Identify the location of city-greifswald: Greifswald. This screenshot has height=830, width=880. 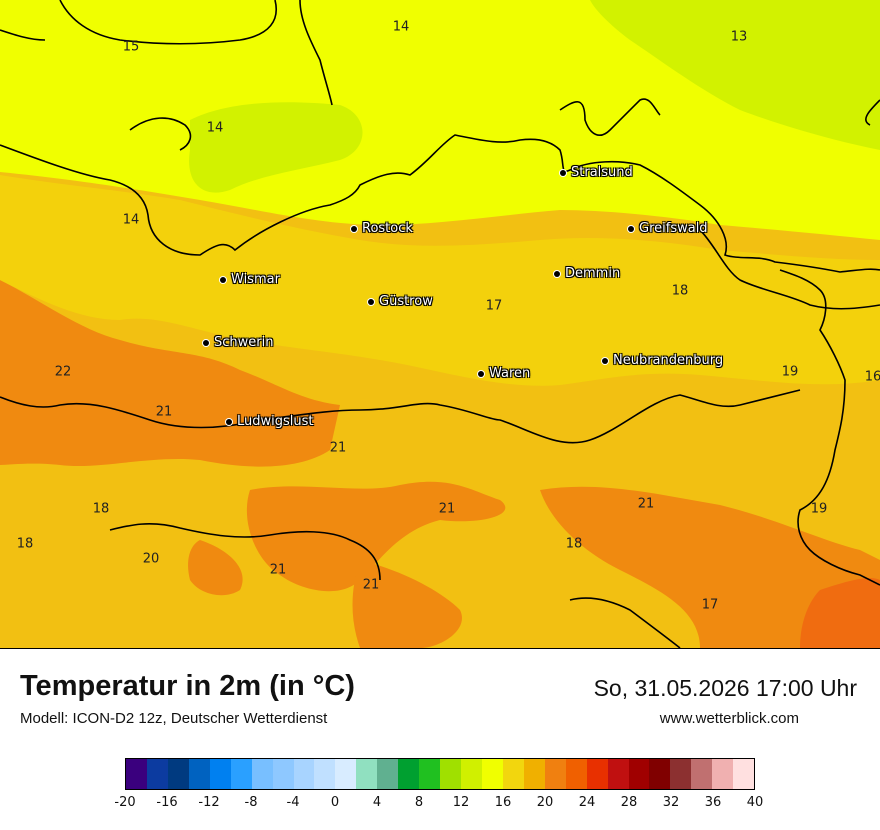
(668, 228).